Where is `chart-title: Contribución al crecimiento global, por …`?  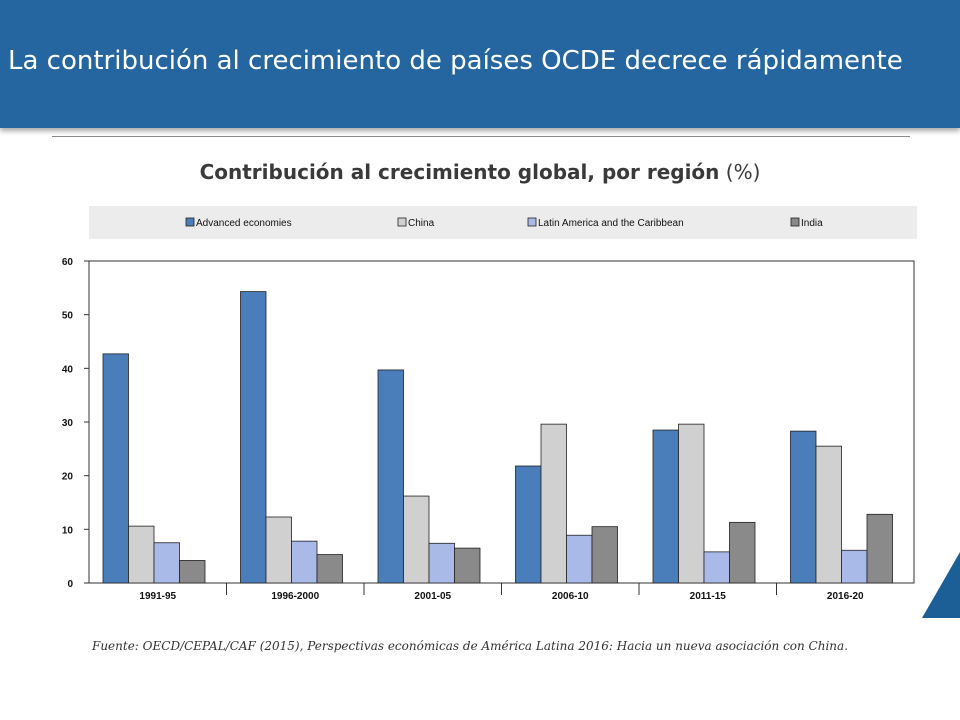 chart-title: Contribución al crecimiento global, por … is located at coordinates (480, 172).